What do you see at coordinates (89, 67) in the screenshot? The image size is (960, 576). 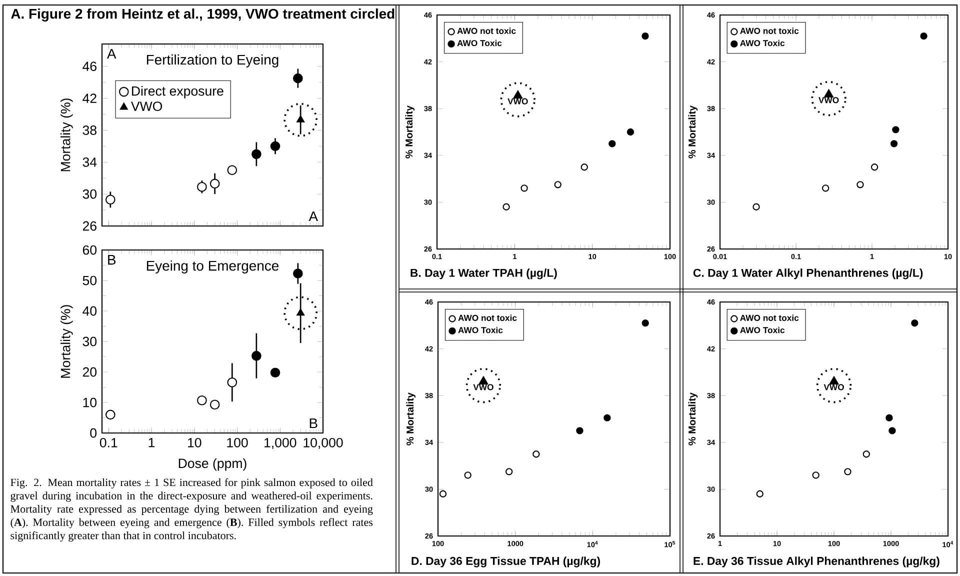 I see `y-tick-label: 46` at bounding box center [89, 67].